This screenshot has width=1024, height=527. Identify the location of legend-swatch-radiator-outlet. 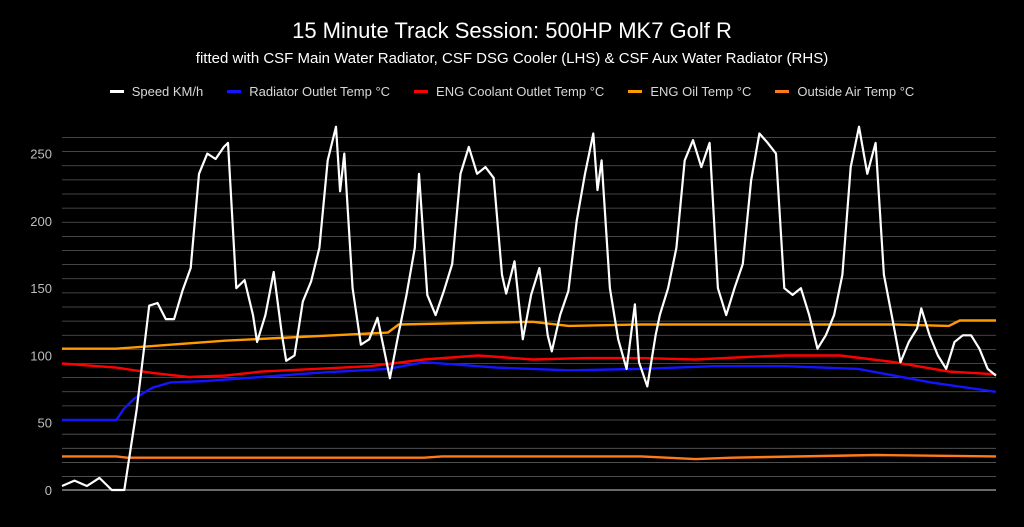
(234, 91).